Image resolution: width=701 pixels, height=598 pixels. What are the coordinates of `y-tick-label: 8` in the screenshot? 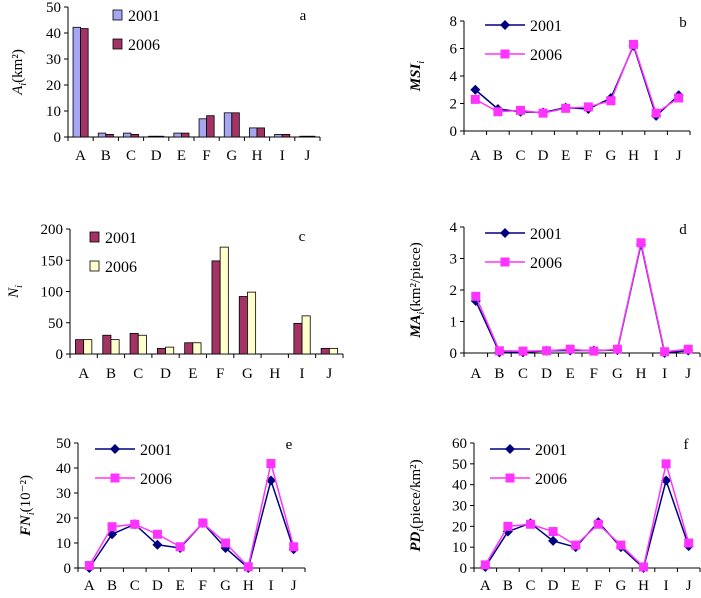 It's located at (454, 22).